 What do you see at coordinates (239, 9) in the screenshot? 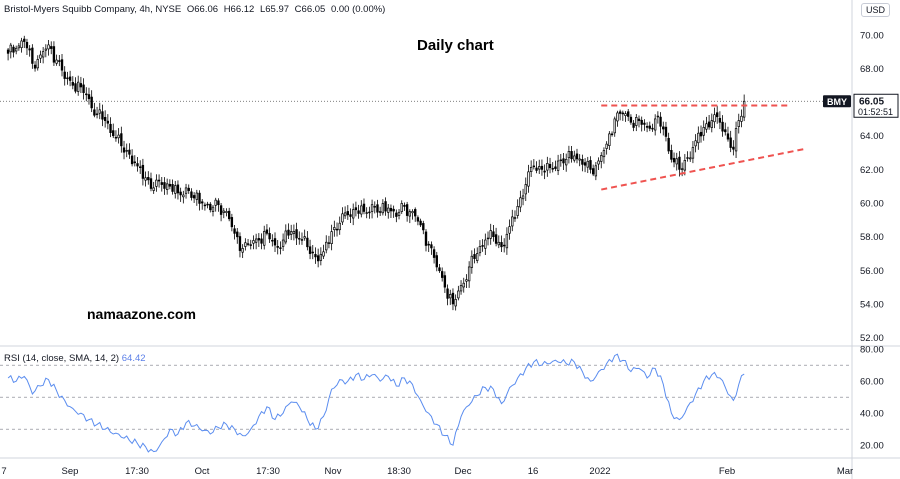
I see `high-value: H66.12` at bounding box center [239, 9].